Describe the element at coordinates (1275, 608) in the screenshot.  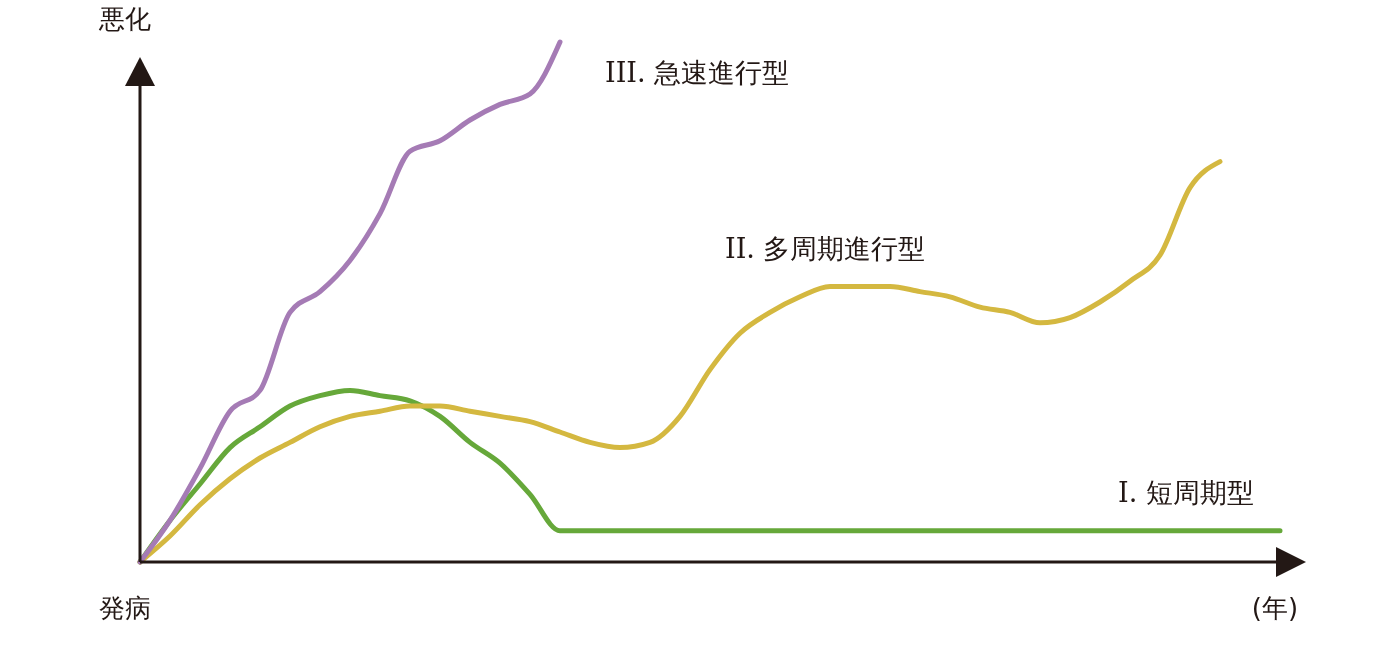
I see `x-axis-title: (年)` at that location.